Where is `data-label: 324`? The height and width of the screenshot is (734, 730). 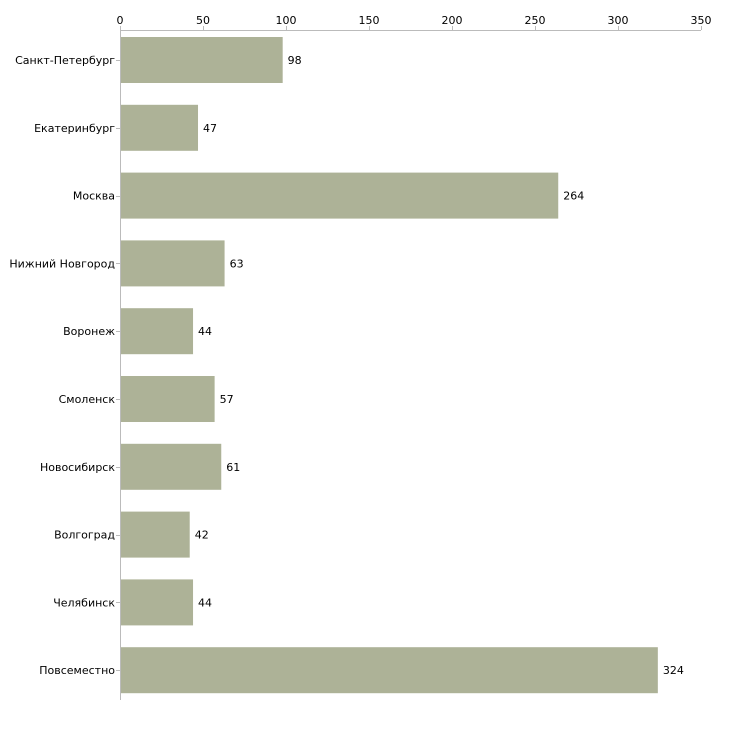 data-label: 324 is located at coordinates (673, 670).